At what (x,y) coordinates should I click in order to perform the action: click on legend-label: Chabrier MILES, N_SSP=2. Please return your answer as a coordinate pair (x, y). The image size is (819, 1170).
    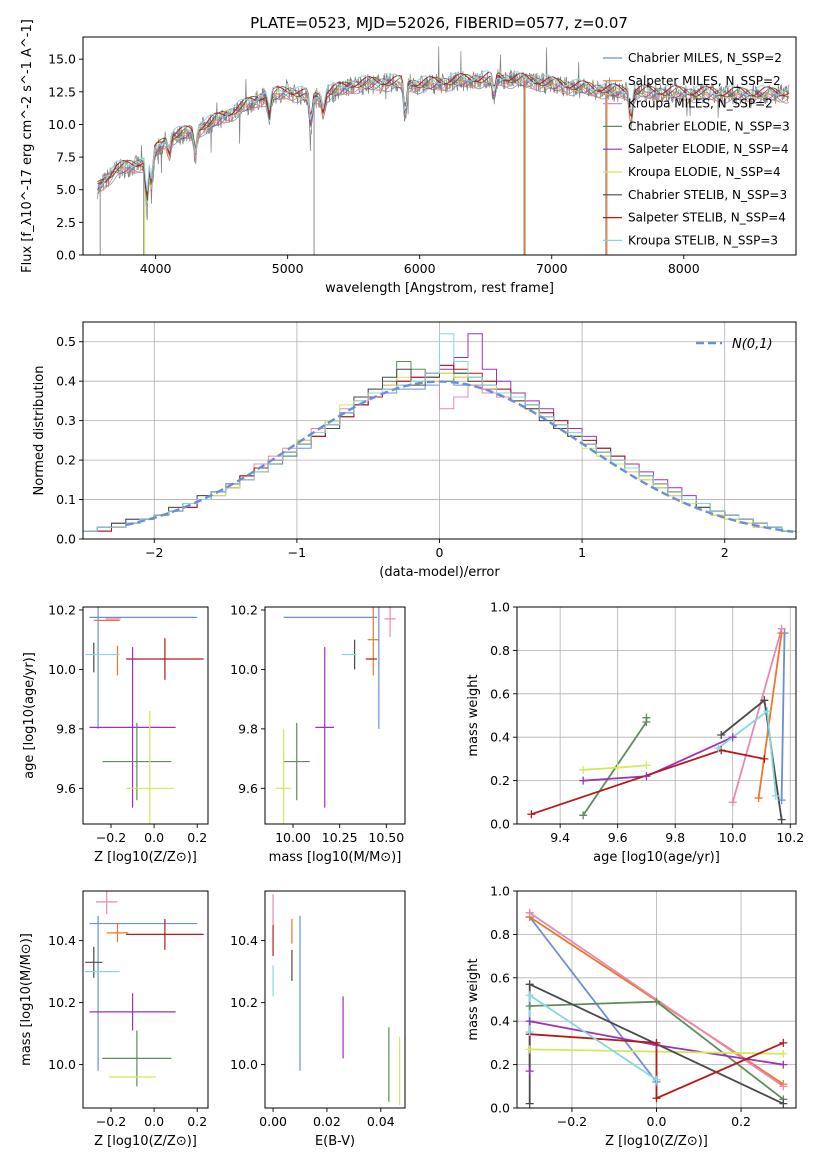
    Looking at the image, I should click on (705, 58).